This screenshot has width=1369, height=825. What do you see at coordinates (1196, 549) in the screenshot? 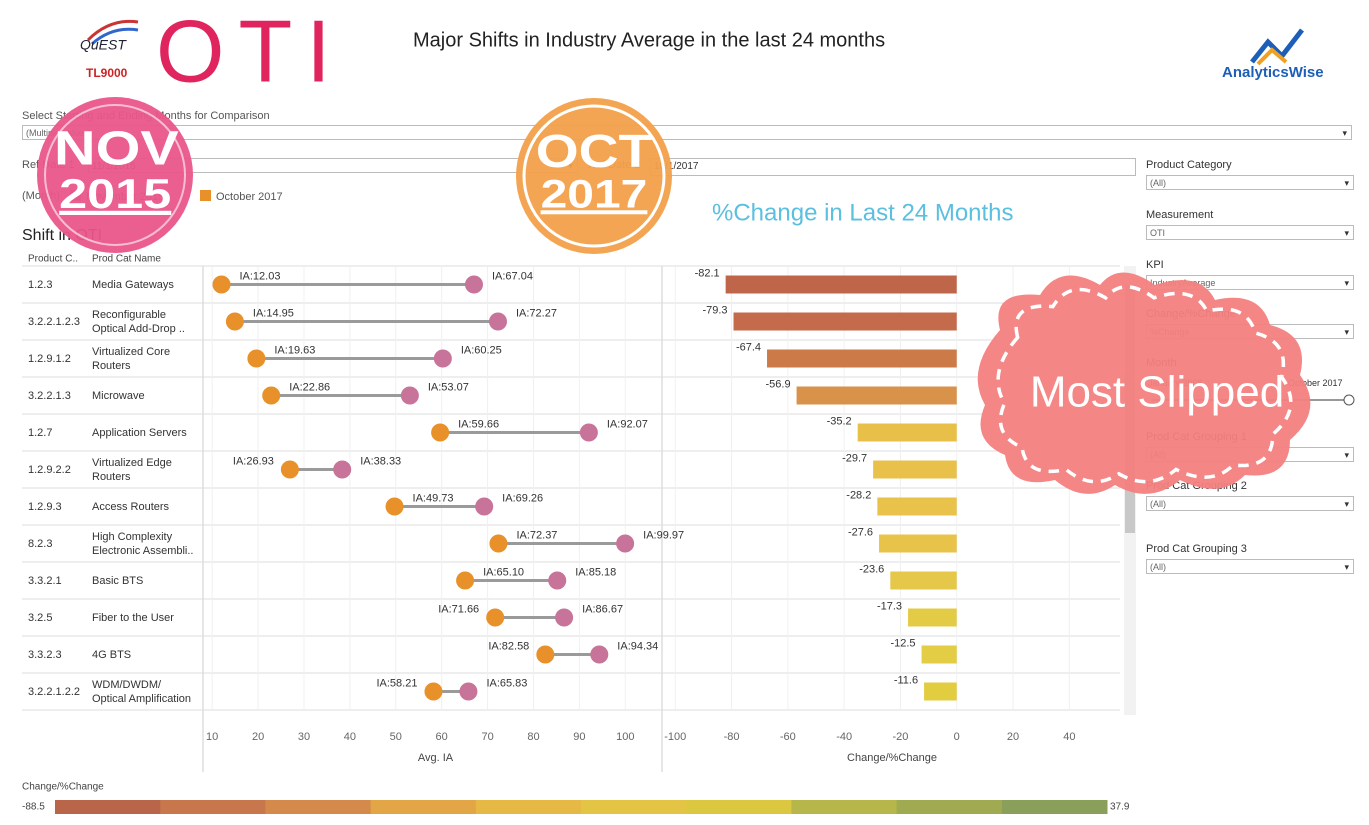
I see `panel-label: Prod Cat Grouping 3` at bounding box center [1196, 549].